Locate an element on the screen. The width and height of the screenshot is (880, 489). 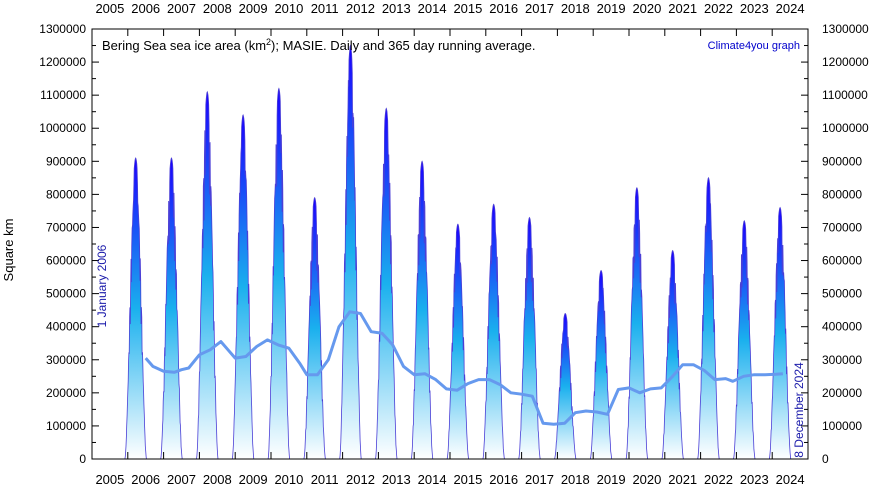
y-tick-label-right: 700000 is located at coordinates (842, 227).